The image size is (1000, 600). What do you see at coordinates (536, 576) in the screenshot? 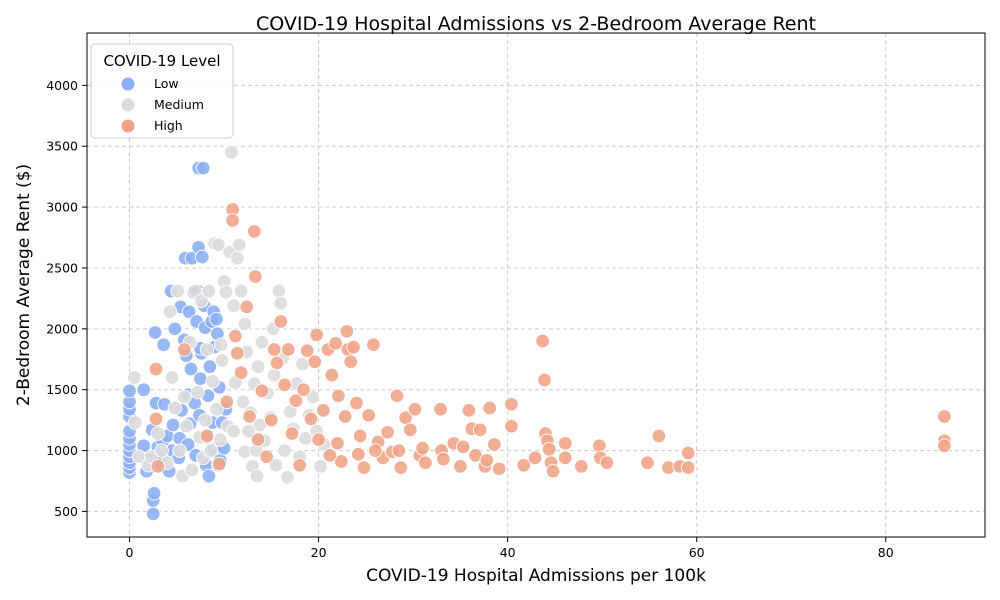
I see `x-axis-label: COVID-19 Hospital Admissions per 100k` at bounding box center [536, 576].